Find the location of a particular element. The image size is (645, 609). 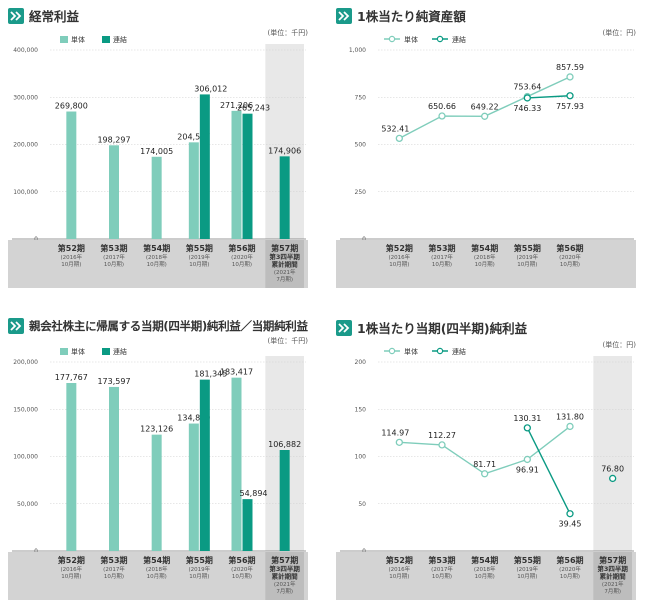

legend-swatch-single is located at coordinates (64, 39).